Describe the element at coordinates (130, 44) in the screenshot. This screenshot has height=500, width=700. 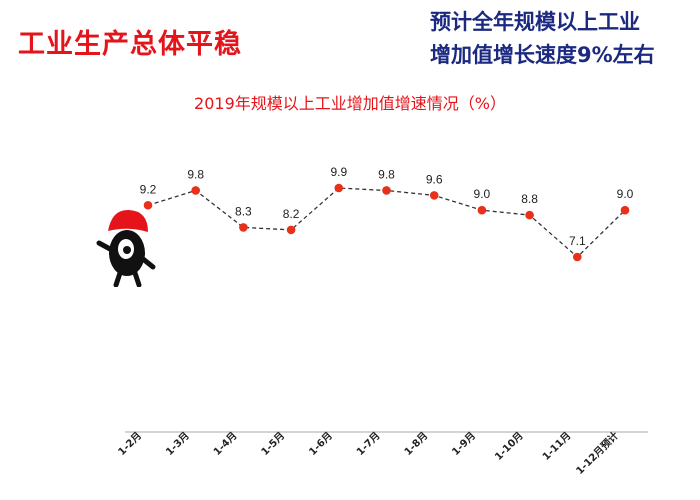
I see `page-headline: 工业生产总体平稳` at that location.